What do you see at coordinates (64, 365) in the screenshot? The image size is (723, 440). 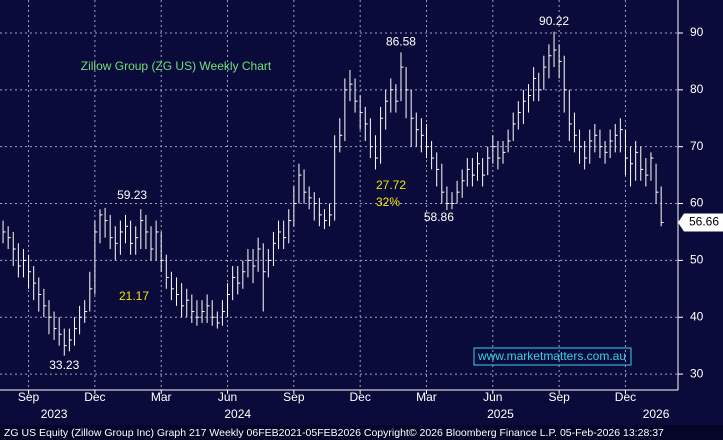 I see `price-label: 33.23` at bounding box center [64, 365].